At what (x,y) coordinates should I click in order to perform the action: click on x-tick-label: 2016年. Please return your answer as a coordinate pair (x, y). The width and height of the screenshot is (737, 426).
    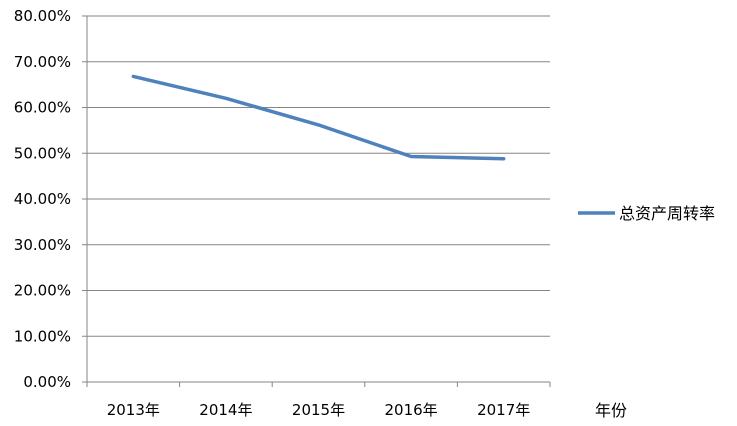
    Looking at the image, I should click on (411, 410).